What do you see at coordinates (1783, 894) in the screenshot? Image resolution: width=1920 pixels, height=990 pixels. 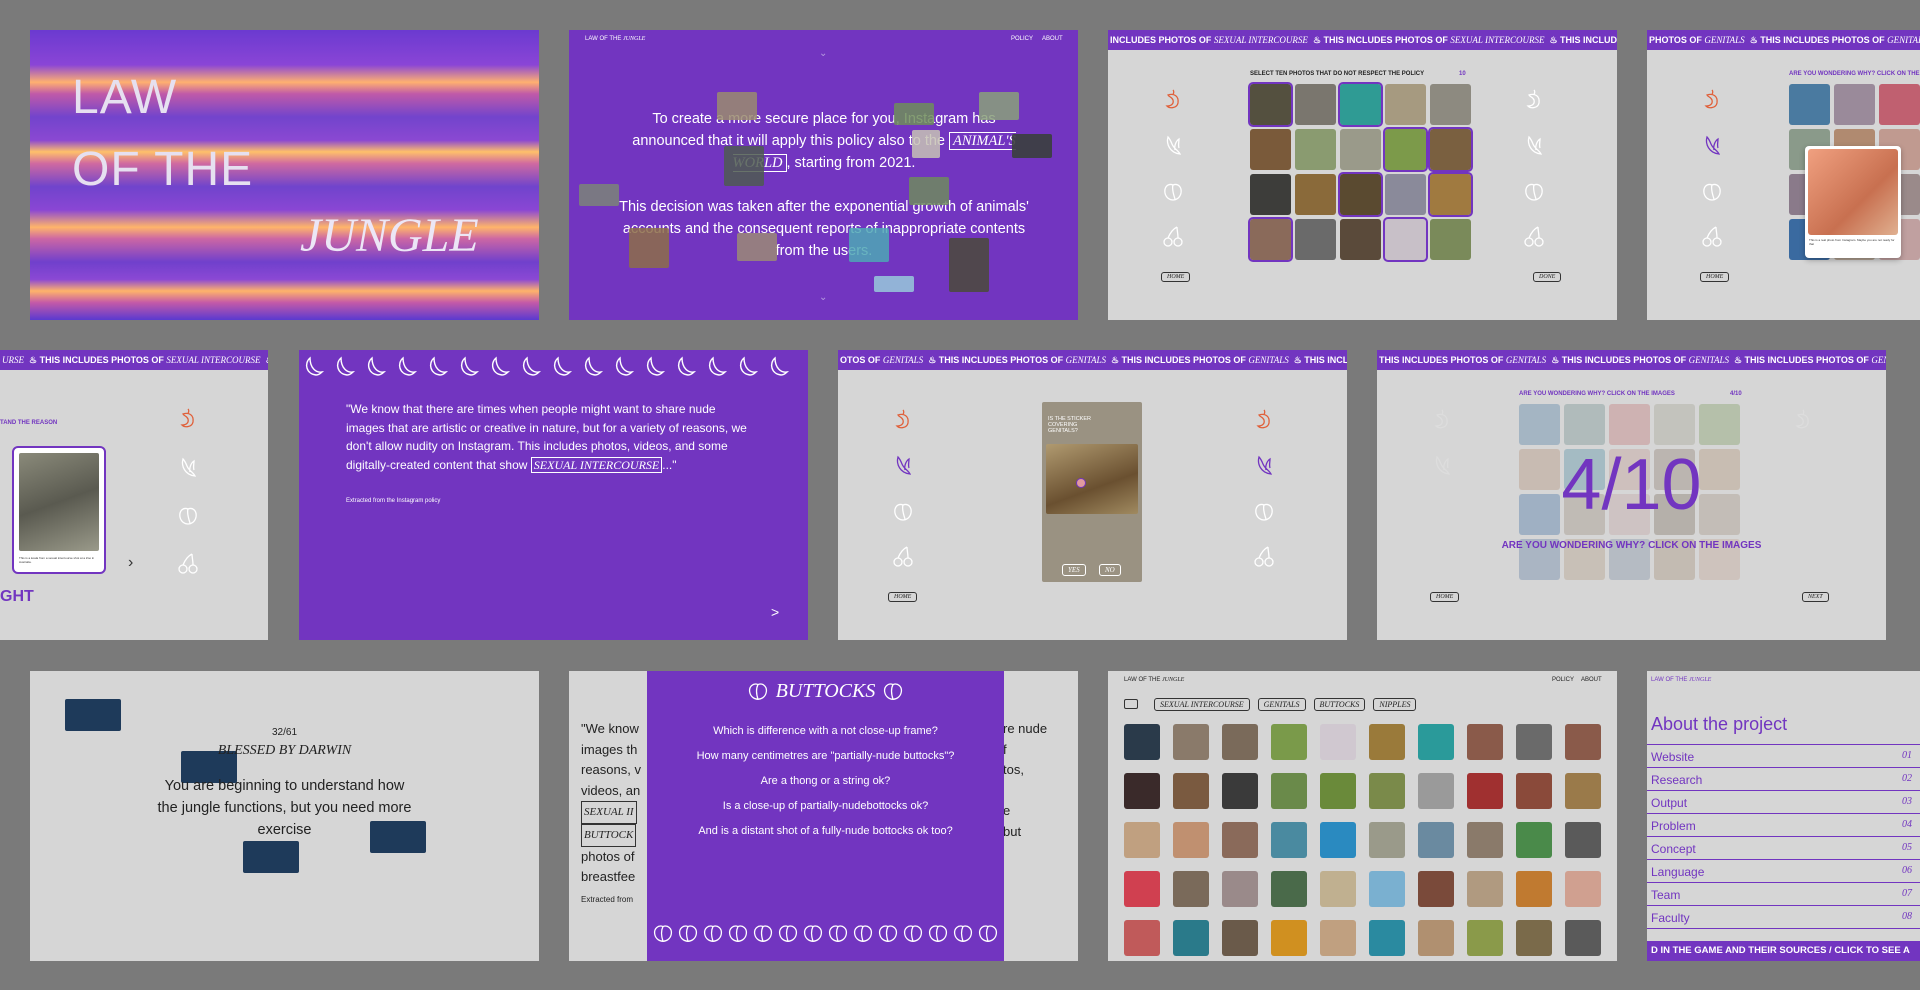 I see `about-item: Team 07` at bounding box center [1783, 894].